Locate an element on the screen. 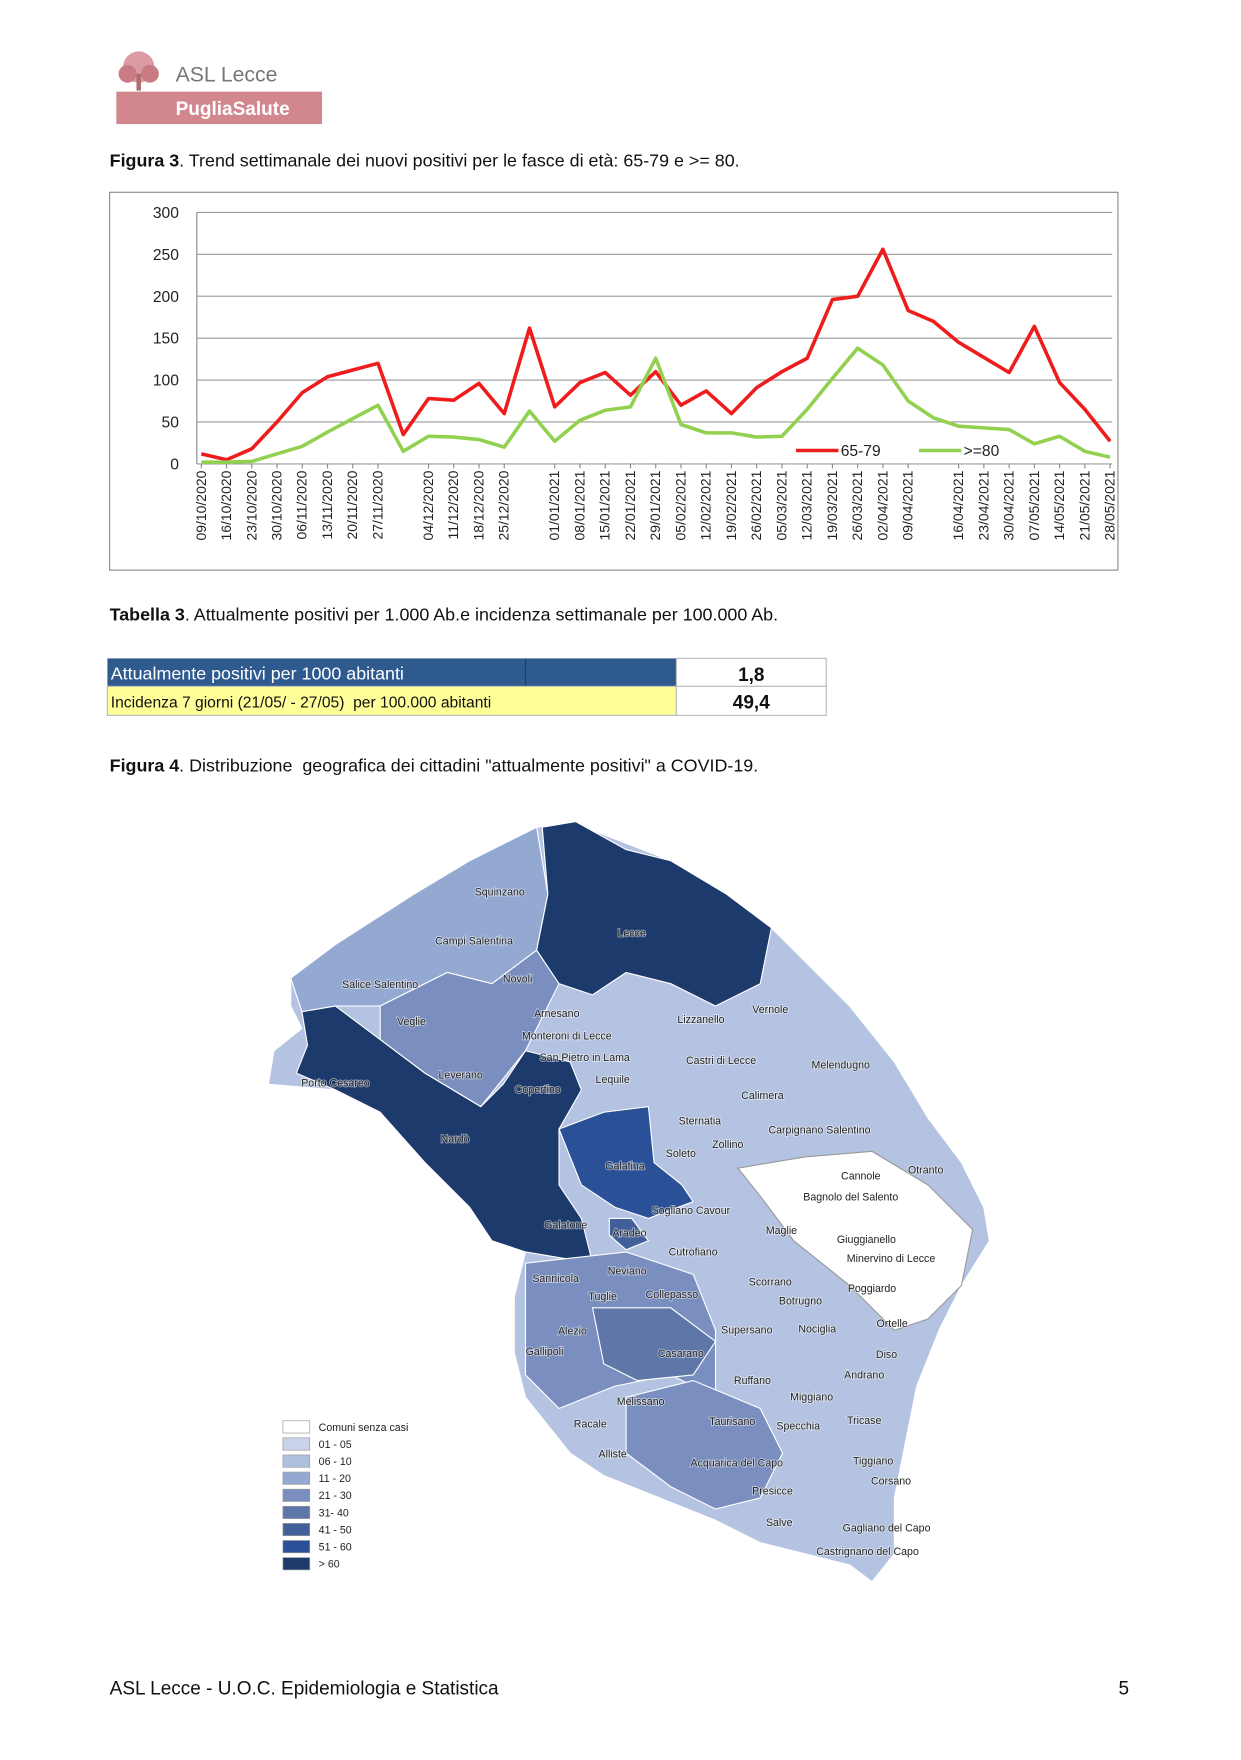 This screenshot has width=1241, height=1760. y-tick-label: 0 is located at coordinates (174, 464).